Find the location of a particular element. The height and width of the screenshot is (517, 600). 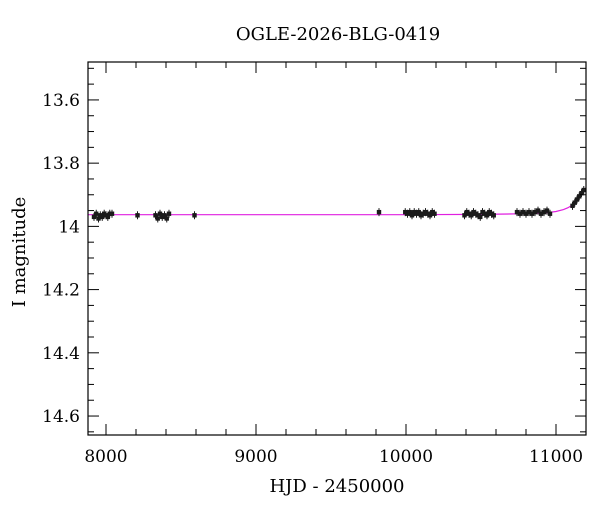

x-tick-label: 10000 is located at coordinates (406, 457).